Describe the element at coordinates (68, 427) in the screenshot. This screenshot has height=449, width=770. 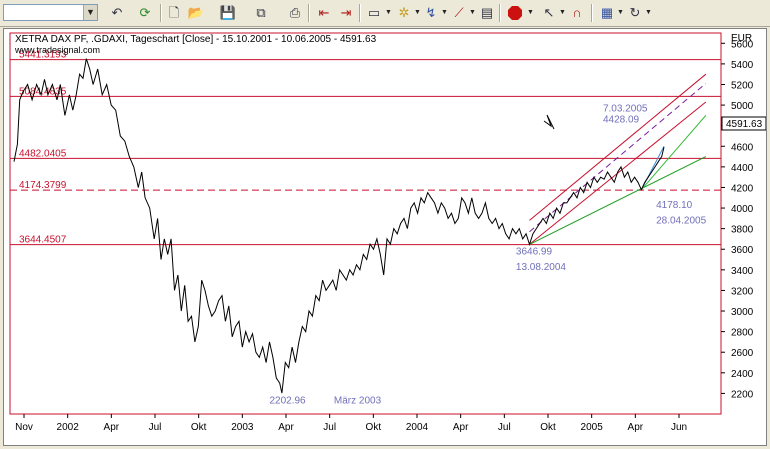
I see `x-tick-label: 2002` at that location.